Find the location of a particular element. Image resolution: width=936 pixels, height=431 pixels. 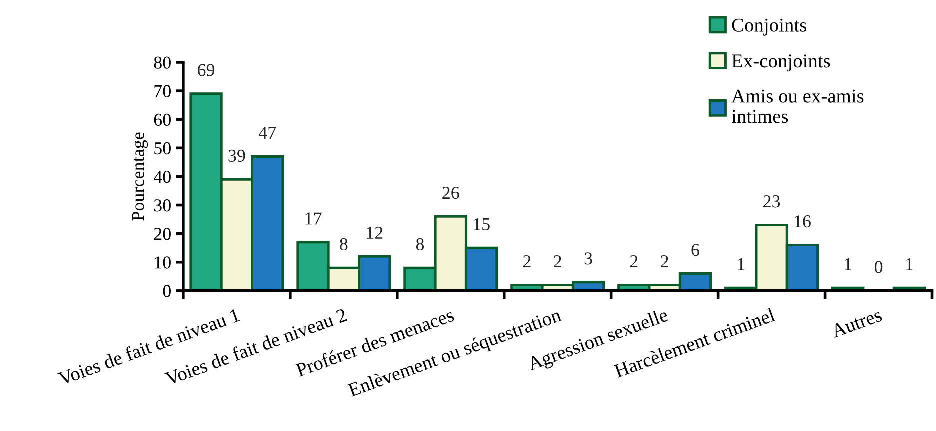

data-label: 47 is located at coordinates (267, 133).